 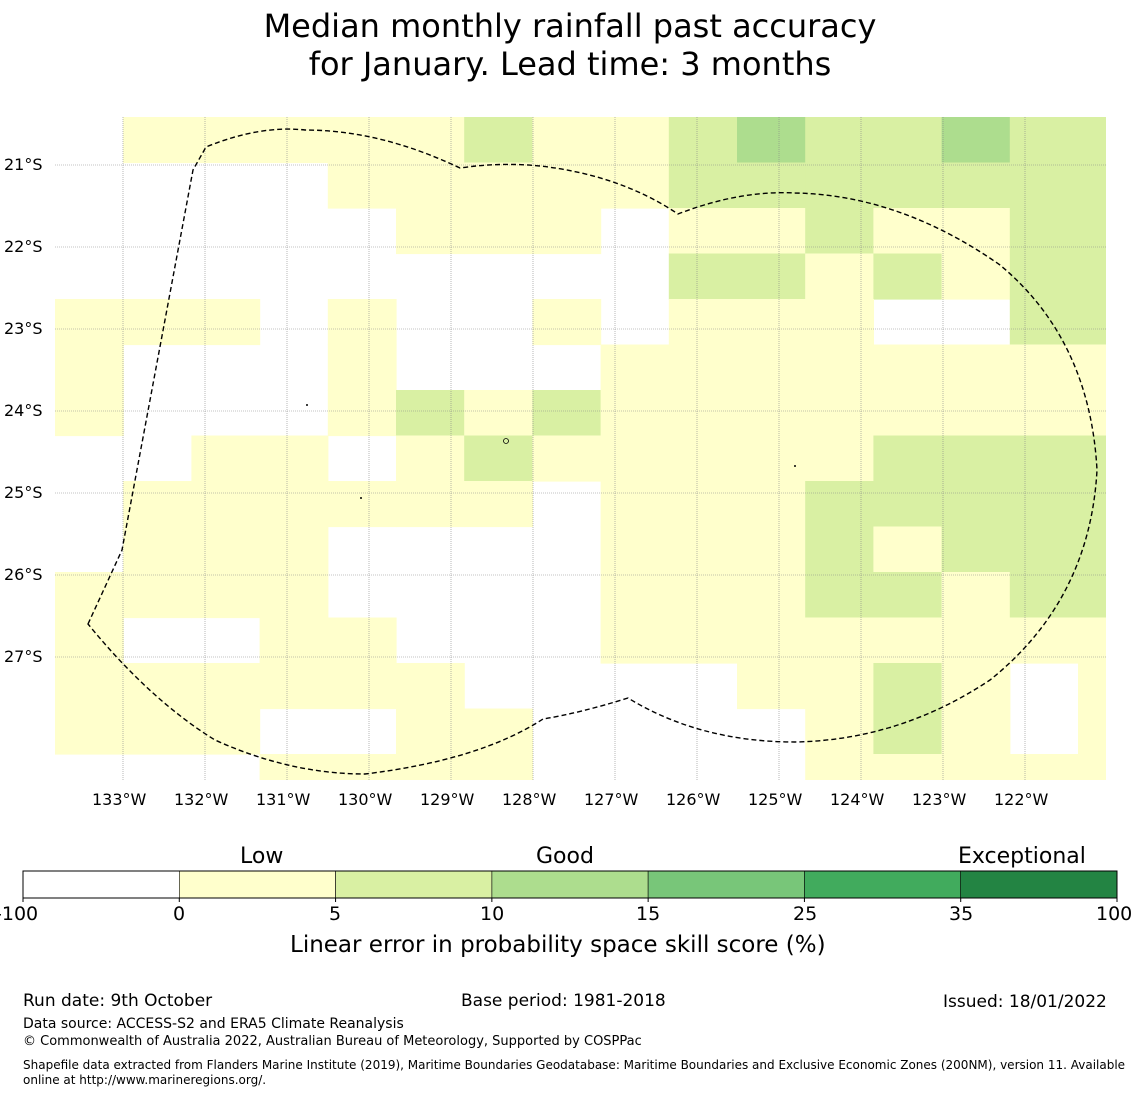 I want to click on colorbar-tick: 15, so click(x=648, y=914).